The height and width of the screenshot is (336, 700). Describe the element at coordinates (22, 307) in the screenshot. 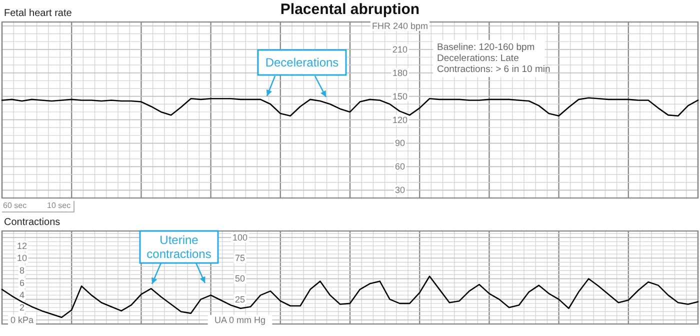

I see `y2-tick-label: 2` at that location.